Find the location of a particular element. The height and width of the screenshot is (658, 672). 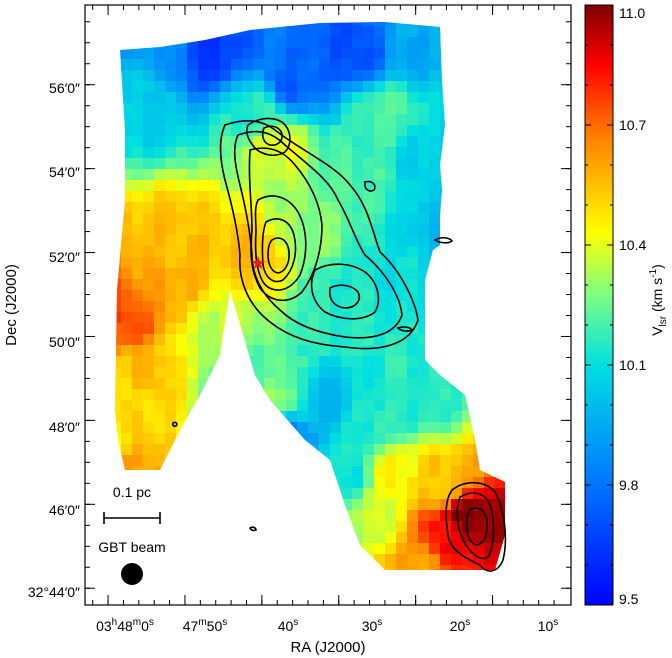

contour-cap is located at coordinates (268, 137).